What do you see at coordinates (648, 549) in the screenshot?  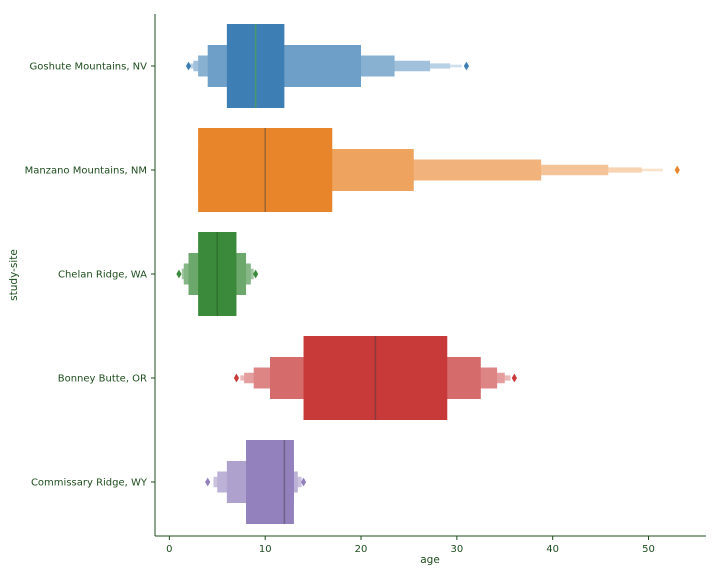 I see `x-tick-label: 50` at bounding box center [648, 549].